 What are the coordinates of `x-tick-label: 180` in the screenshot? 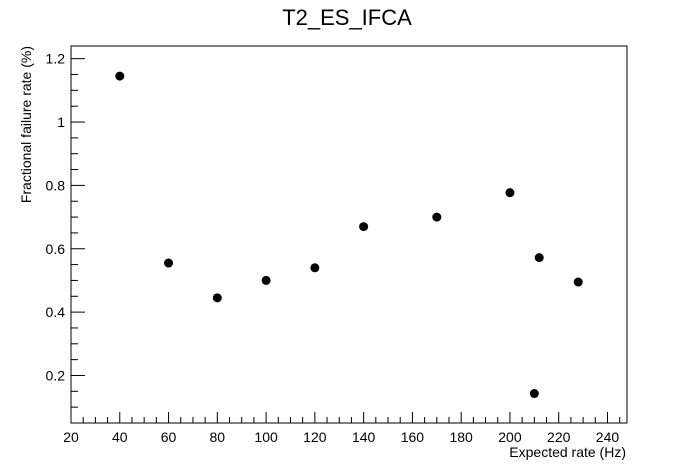 It's located at (461, 437).